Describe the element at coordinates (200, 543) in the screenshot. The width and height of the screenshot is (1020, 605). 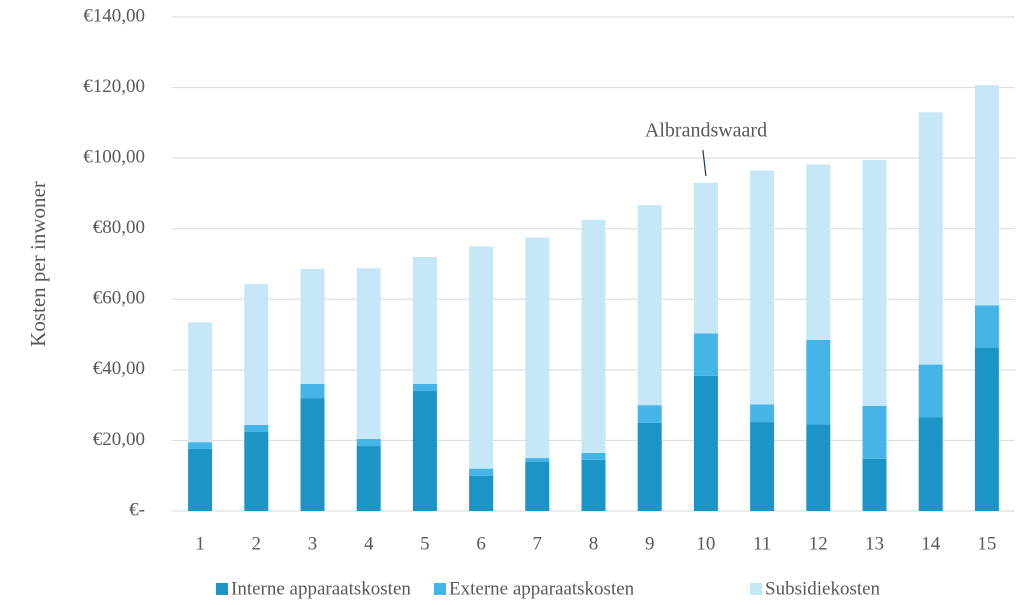
I see `x-tick-label: 1` at that location.